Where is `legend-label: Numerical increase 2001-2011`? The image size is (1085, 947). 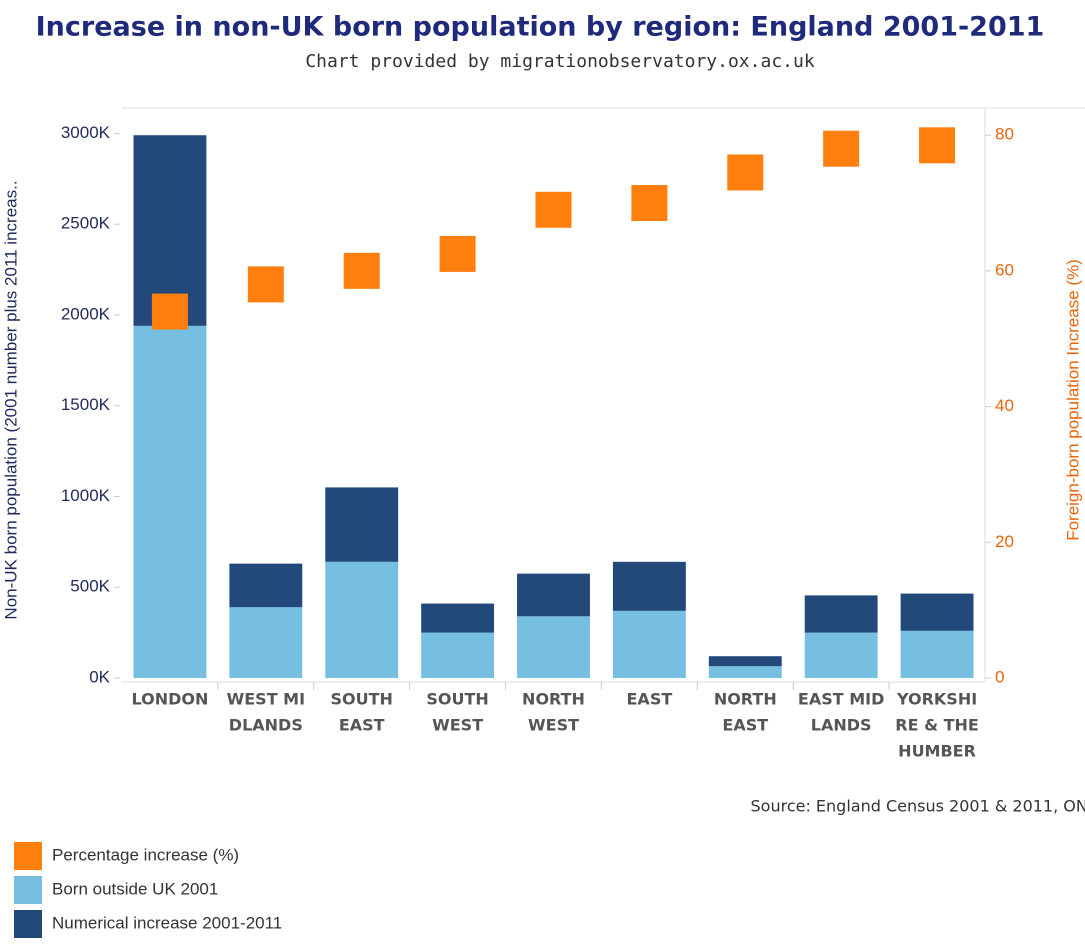
legend-label: Numerical increase 2001-2011 is located at coordinates (167, 922).